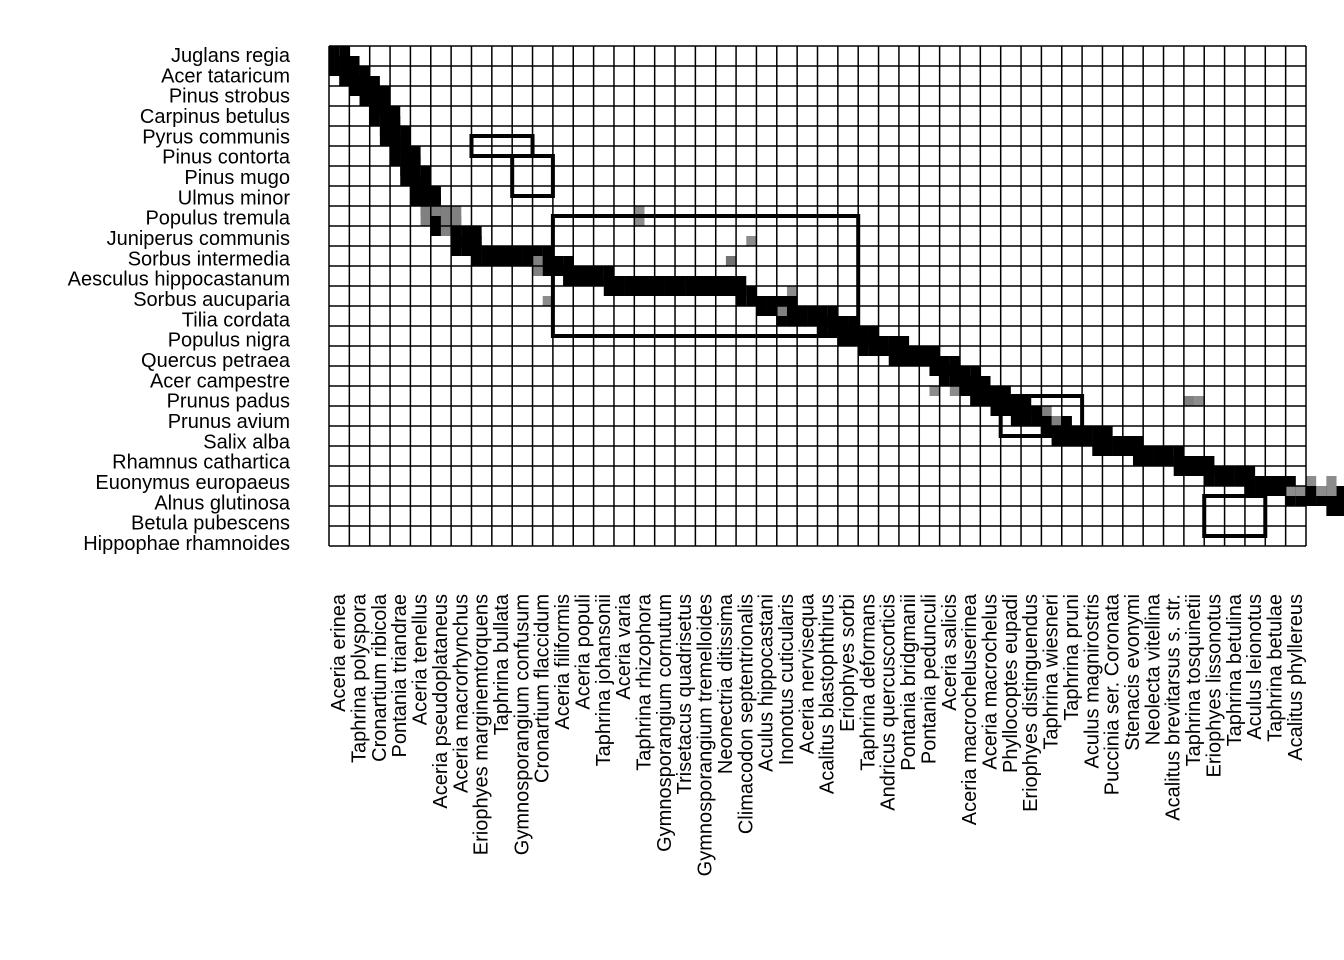 This screenshot has width=1344, height=960. Describe the element at coordinates (216, 137) in the screenshot. I see `row-label: Pyrus communis` at that location.